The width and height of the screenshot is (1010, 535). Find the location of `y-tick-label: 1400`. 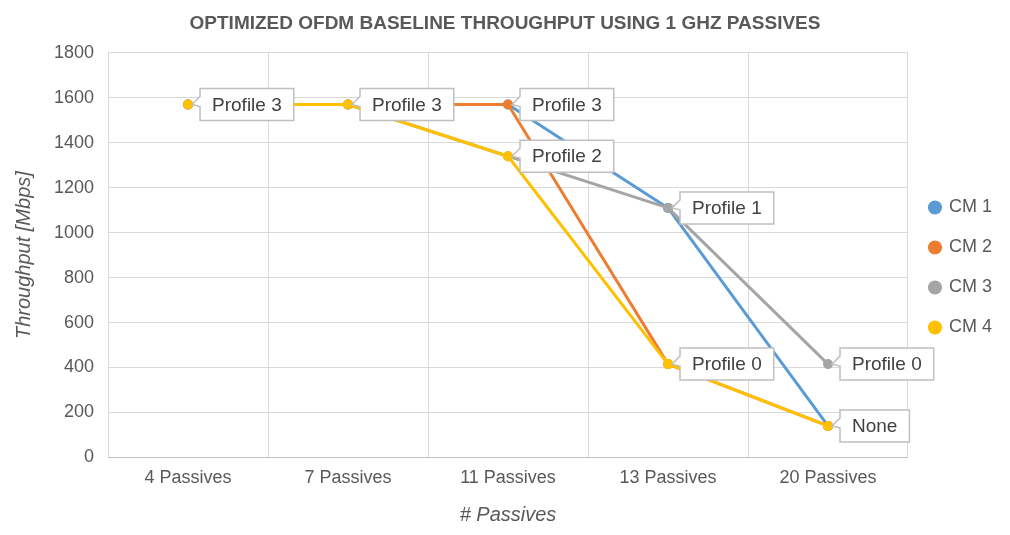

y-tick-label: 1400 is located at coordinates (74, 141).